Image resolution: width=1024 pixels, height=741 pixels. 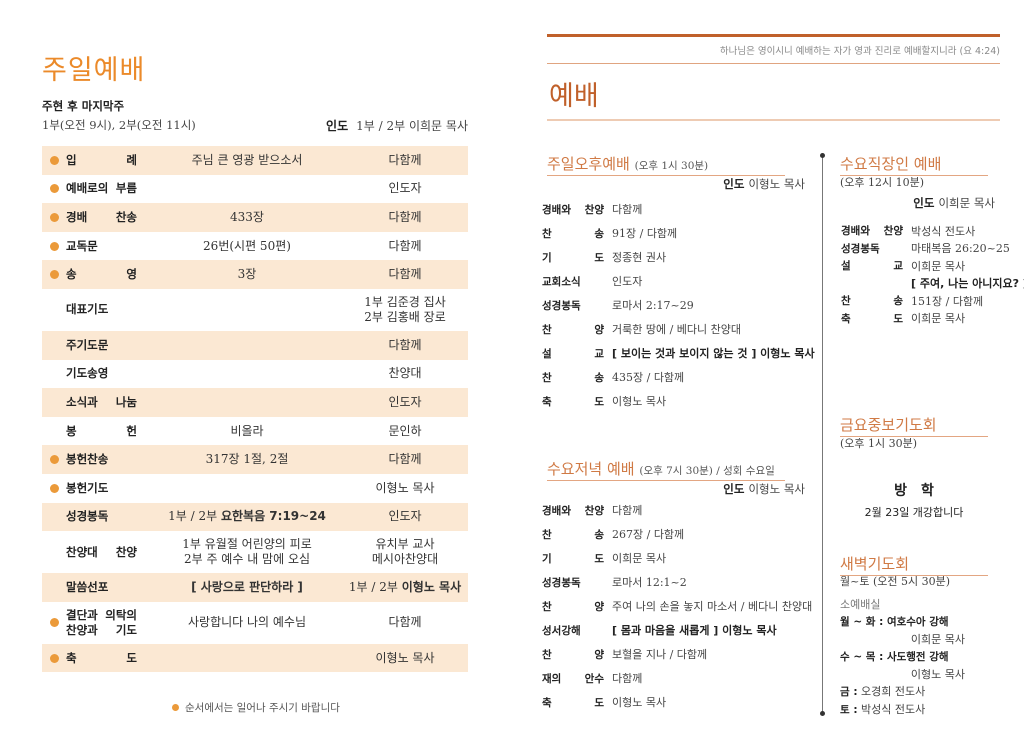 What do you see at coordinates (255, 345) in the screenshot?
I see `table-row: 주기도문 다함께` at bounding box center [255, 345].